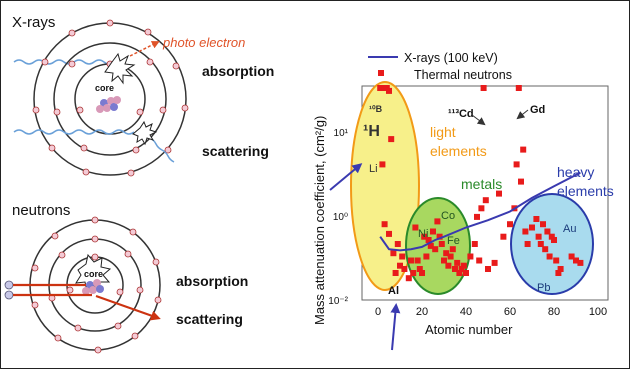 This screenshot has height=369, width=630. Describe the element at coordinates (451, 58) in the screenshot. I see `legend-xray-label: X-rays (100 keV)` at that location.